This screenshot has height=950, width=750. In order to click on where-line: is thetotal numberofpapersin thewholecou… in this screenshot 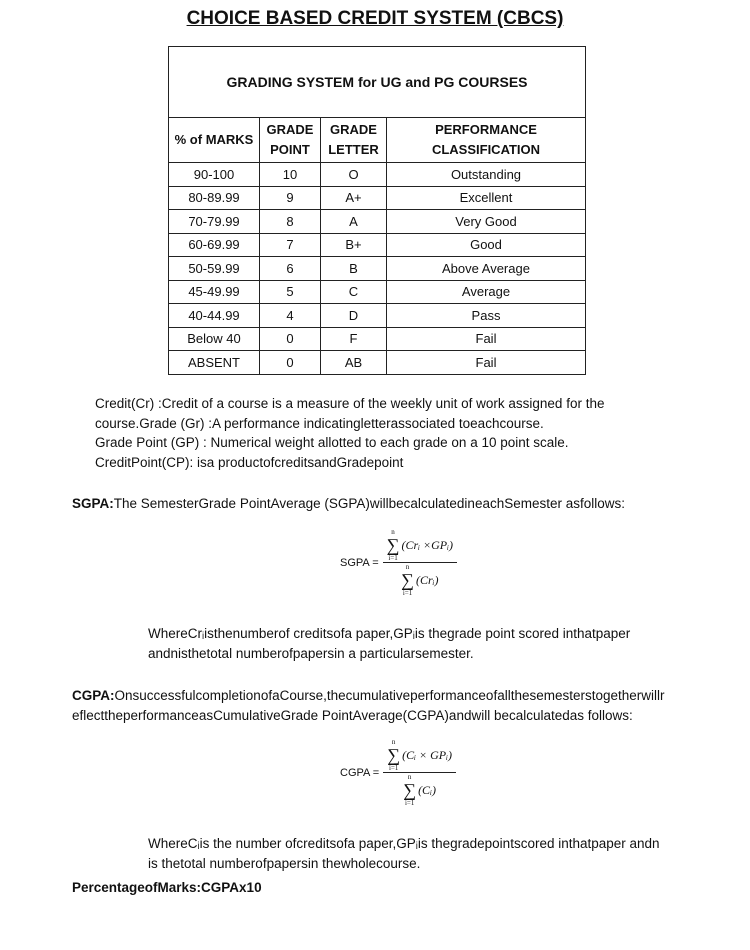, I will do `click(284, 863)`.